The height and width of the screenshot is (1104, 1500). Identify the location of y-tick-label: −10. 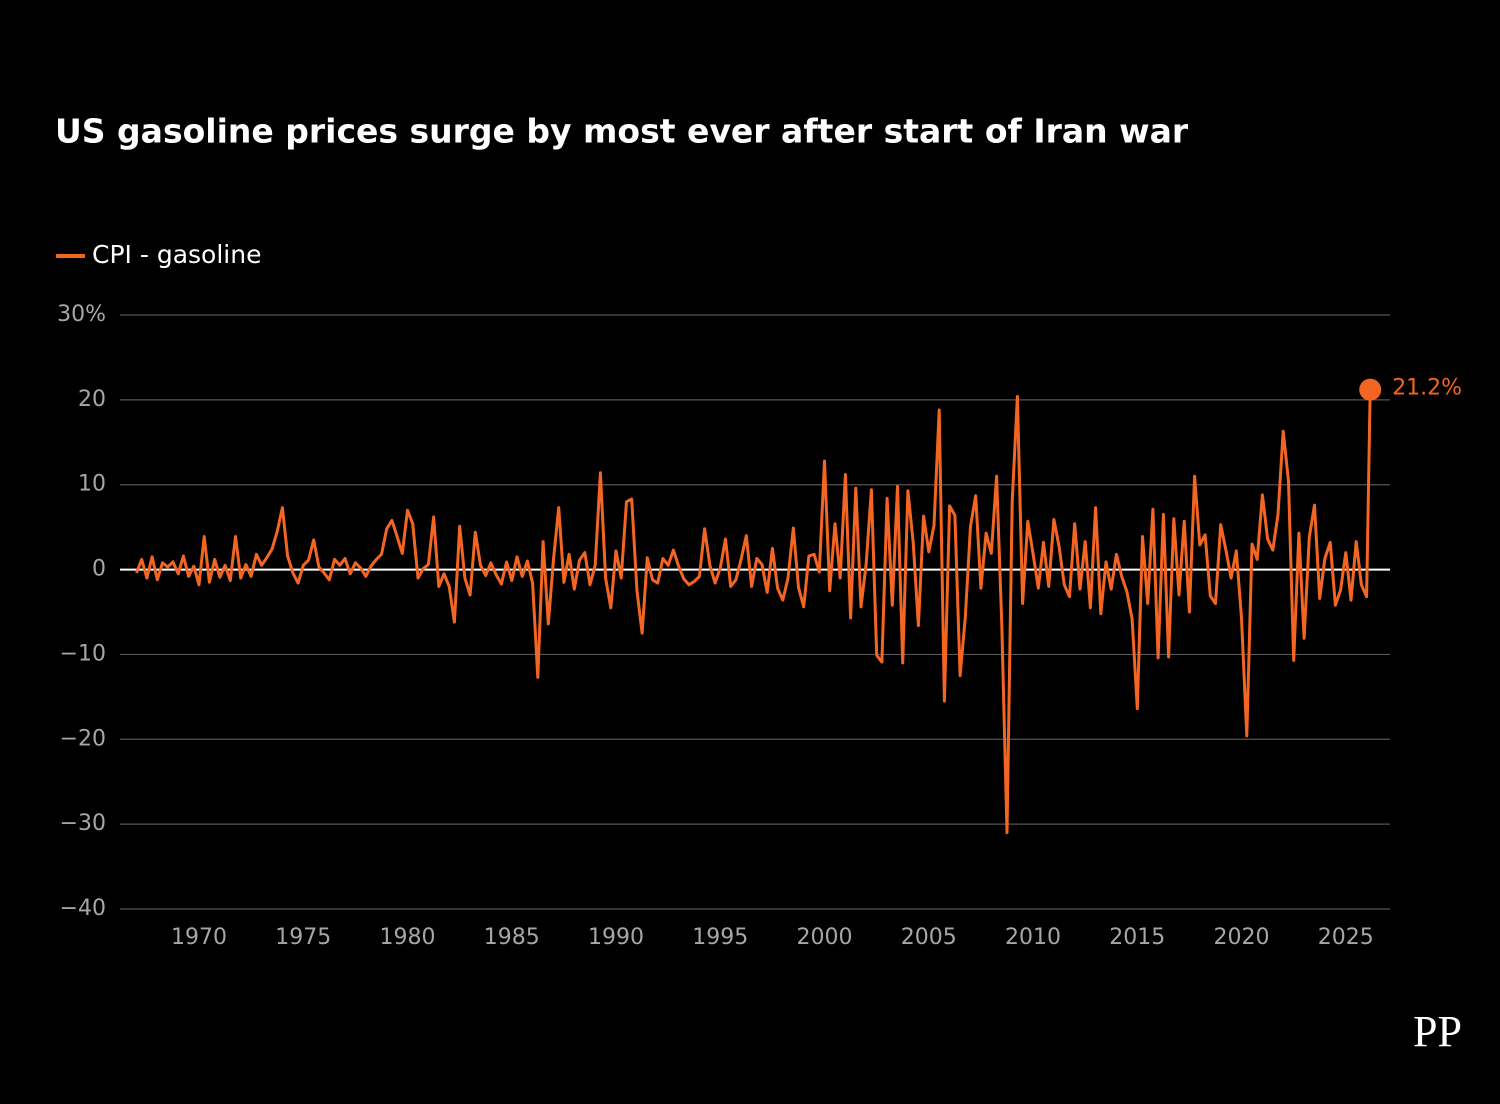
(83, 653).